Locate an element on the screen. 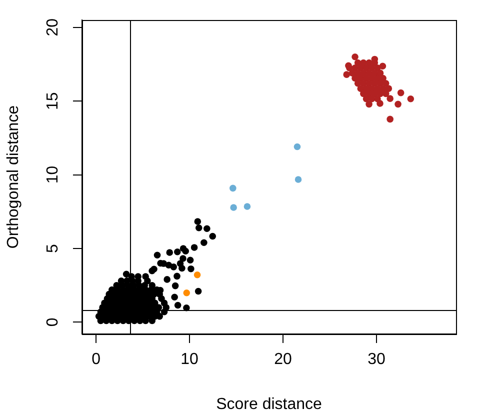 The image size is (480, 420). x-tick-label: 30 is located at coordinates (377, 359).